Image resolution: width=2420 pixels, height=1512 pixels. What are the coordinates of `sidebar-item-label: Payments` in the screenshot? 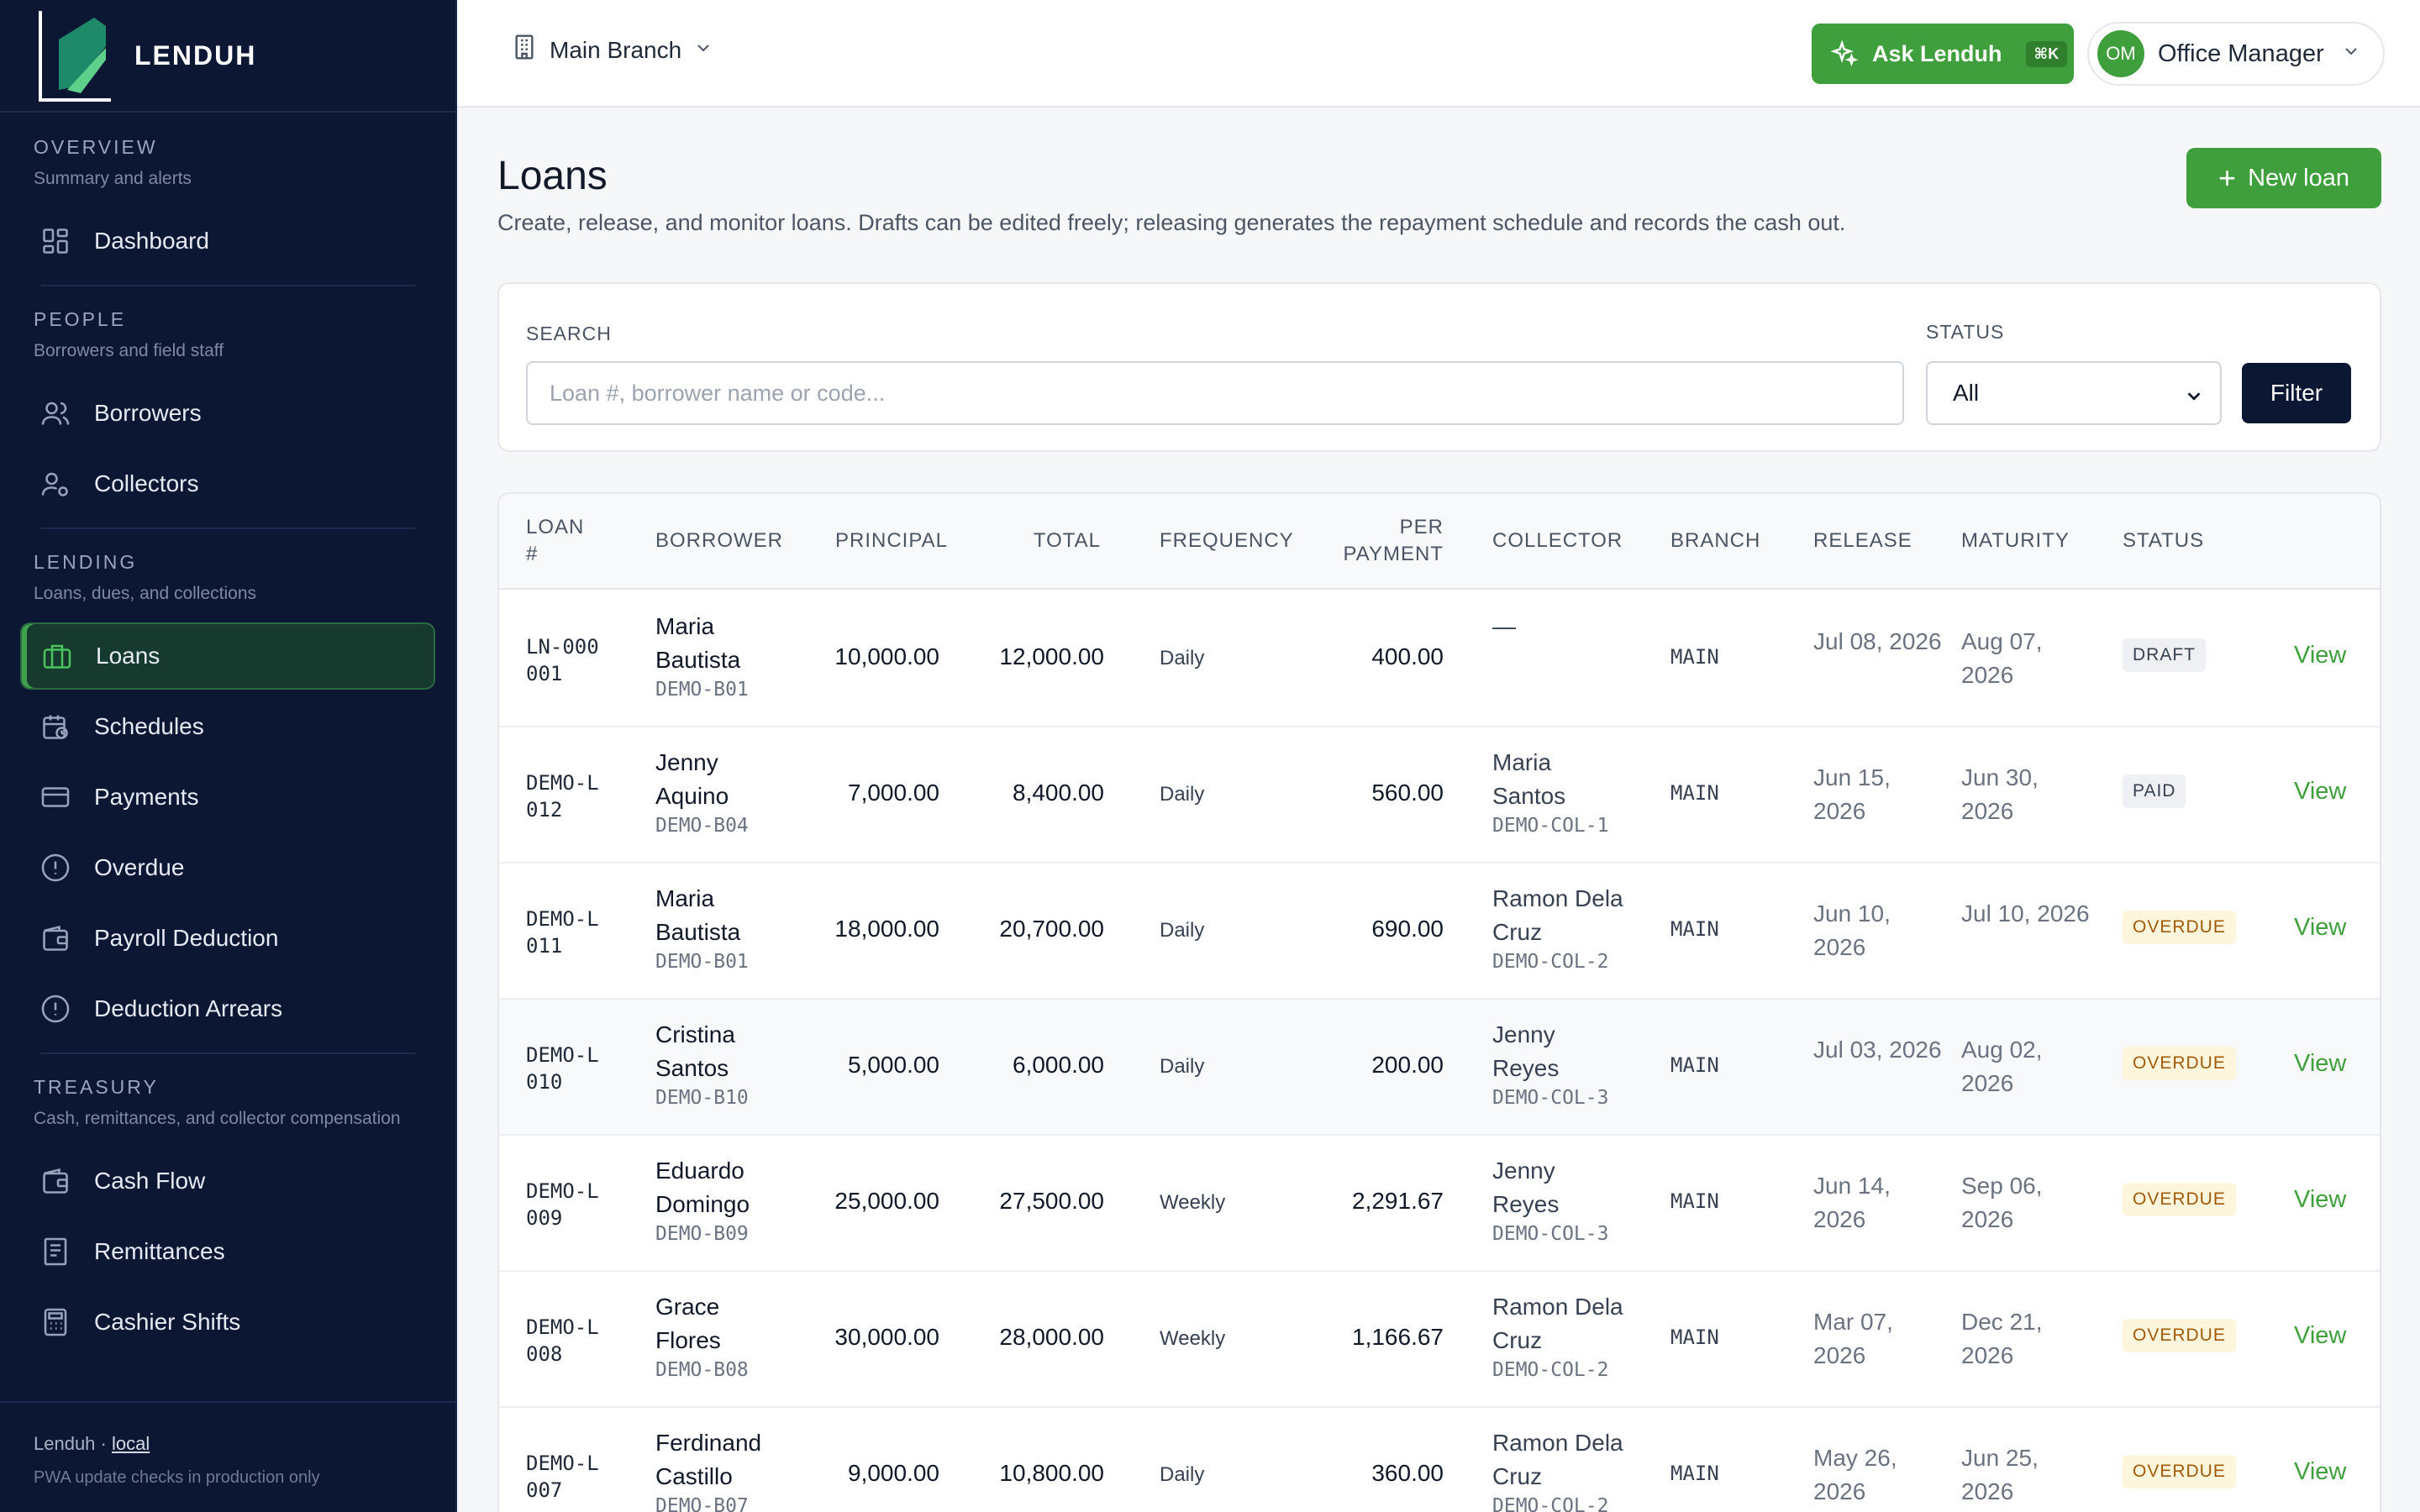 It's located at (146, 797).